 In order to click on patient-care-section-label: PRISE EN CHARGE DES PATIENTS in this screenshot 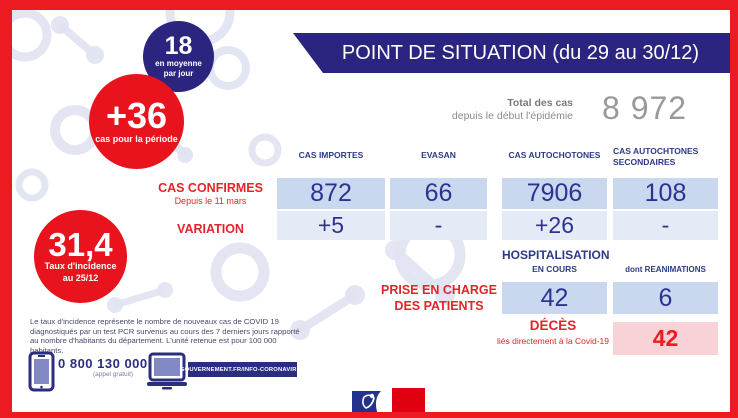, I will do `click(439, 298)`.